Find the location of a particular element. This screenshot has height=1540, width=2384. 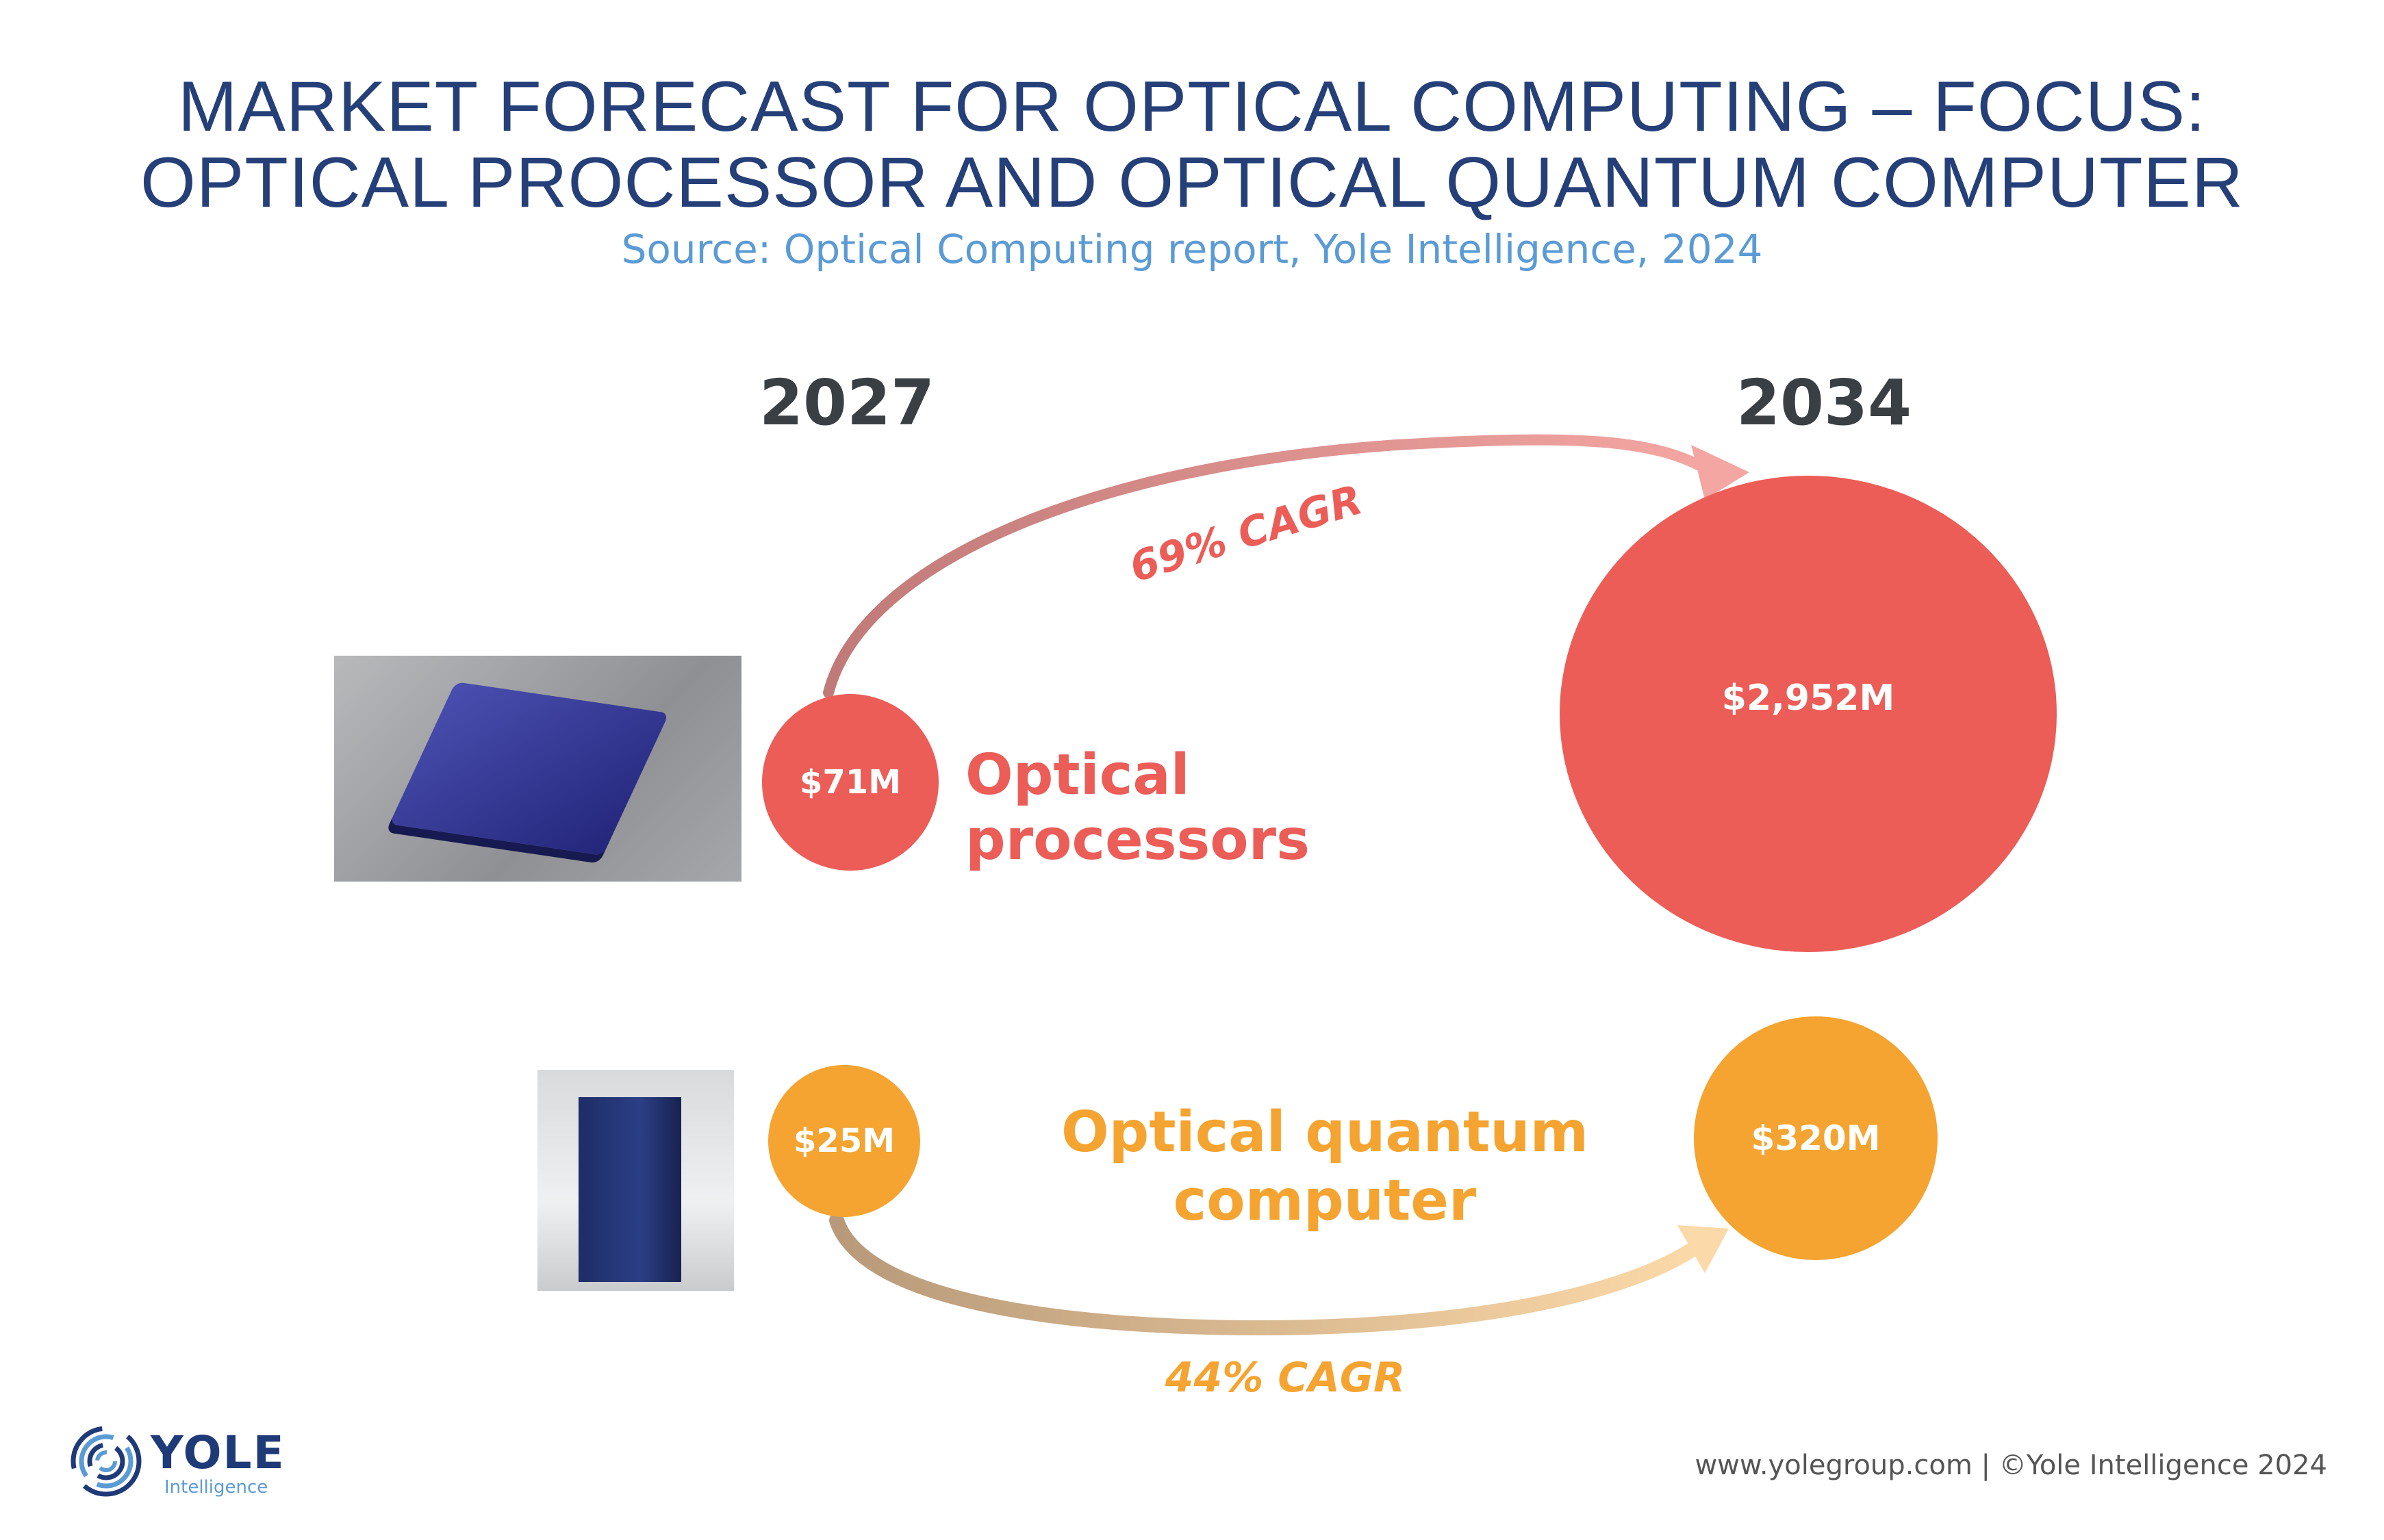

quantum-label: Optical quantum computer is located at coordinates (1325, 1167).